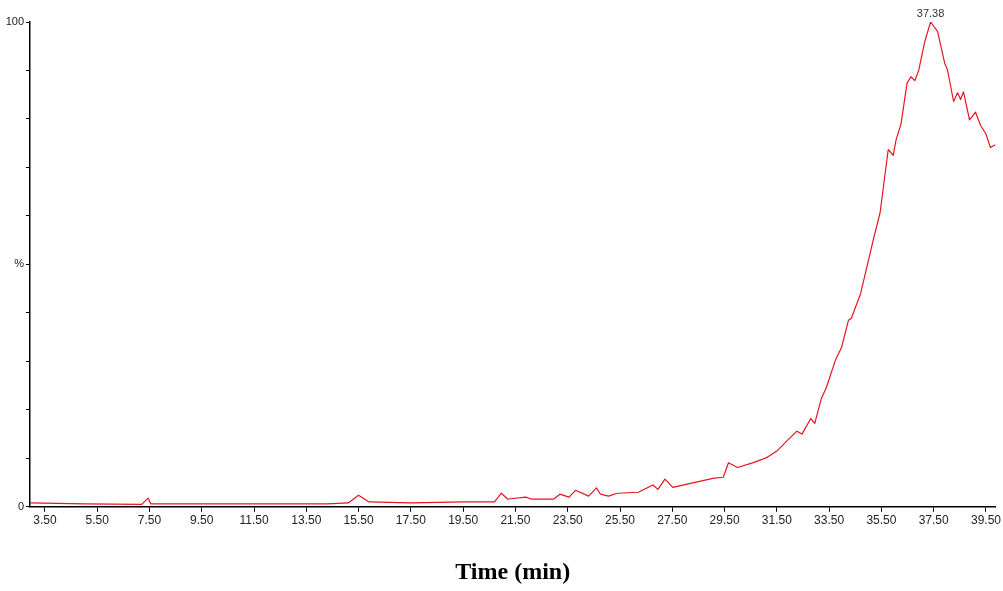 The height and width of the screenshot is (591, 1003). What do you see at coordinates (411, 520) in the screenshot?
I see `x-tick-label: 17.50` at bounding box center [411, 520].